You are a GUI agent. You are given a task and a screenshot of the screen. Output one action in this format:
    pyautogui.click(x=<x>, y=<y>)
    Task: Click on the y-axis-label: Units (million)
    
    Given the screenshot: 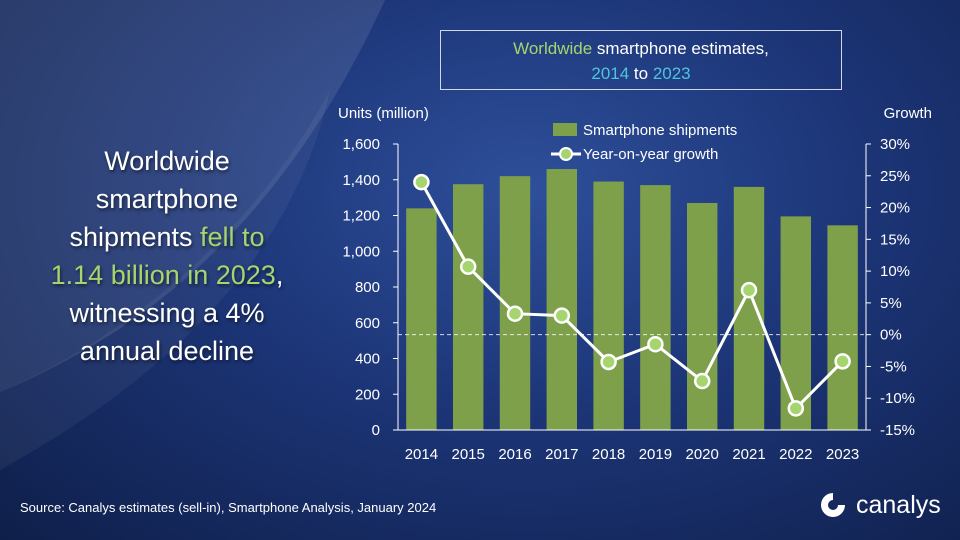 What is the action you would take?
    pyautogui.click(x=383, y=113)
    